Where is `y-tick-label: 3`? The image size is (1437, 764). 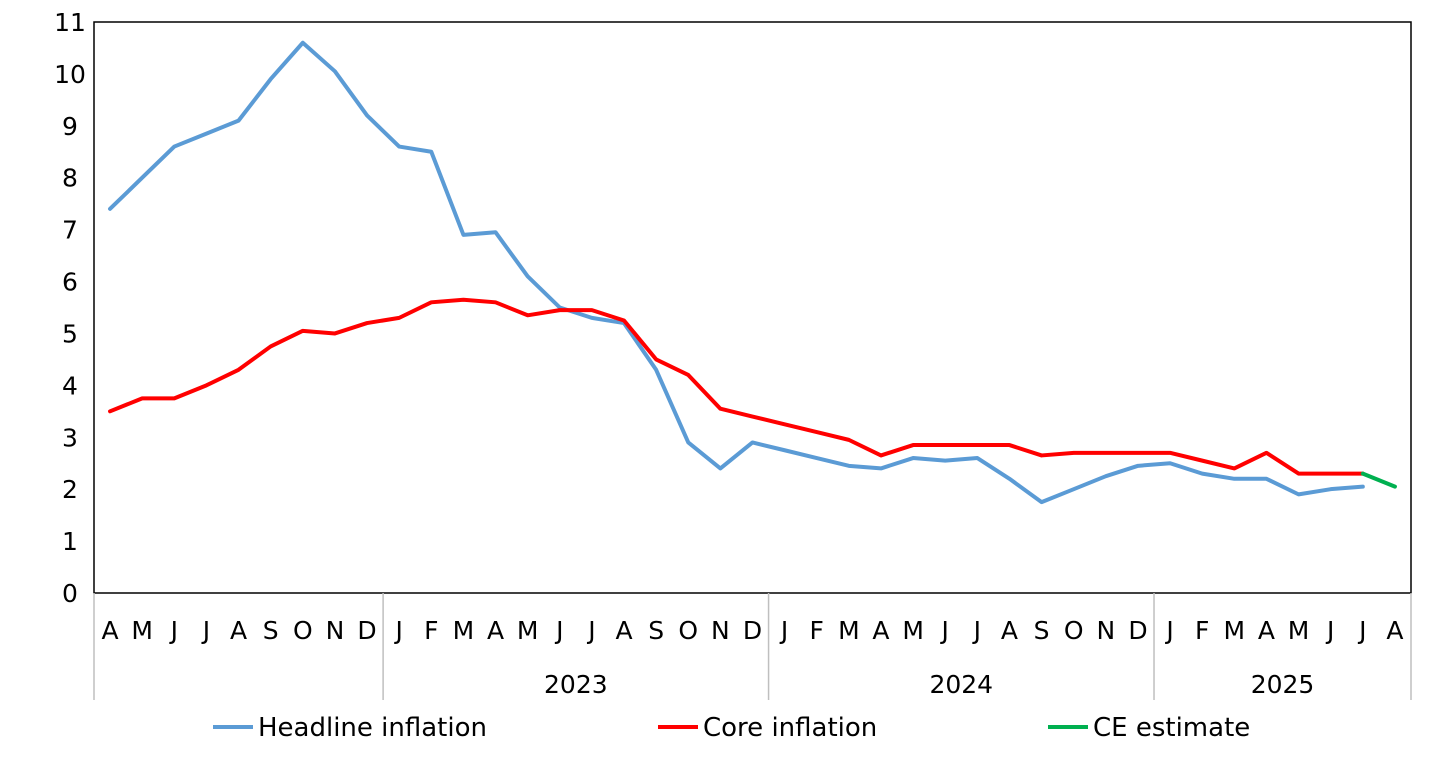
y-tick-label: 3 is located at coordinates (70, 437).